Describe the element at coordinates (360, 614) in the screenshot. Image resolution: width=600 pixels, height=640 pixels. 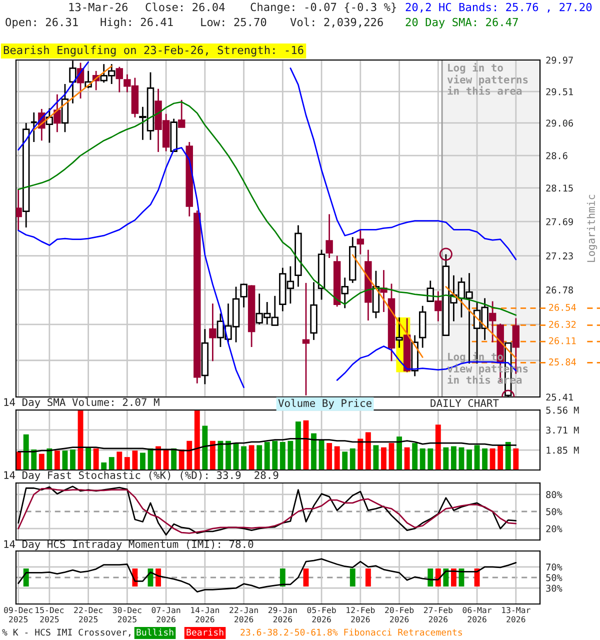
I see `x-tick-label: 12-Feb 2026` at that location.